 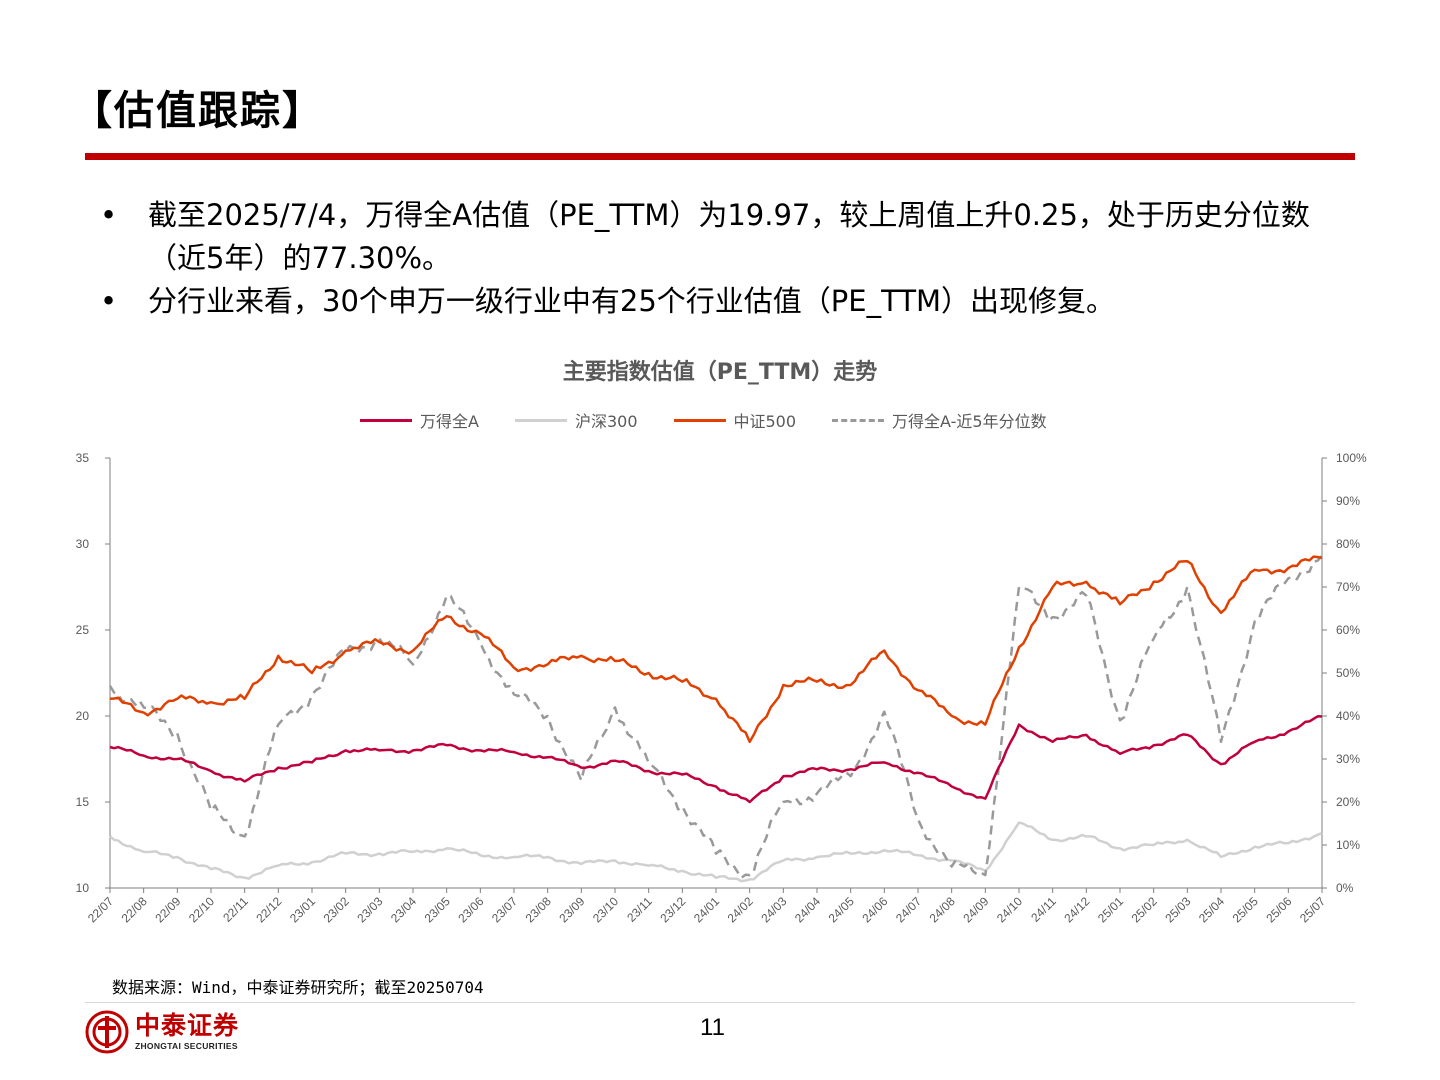 What do you see at coordinates (720, 1002) in the screenshot?
I see `footer-divider` at bounding box center [720, 1002].